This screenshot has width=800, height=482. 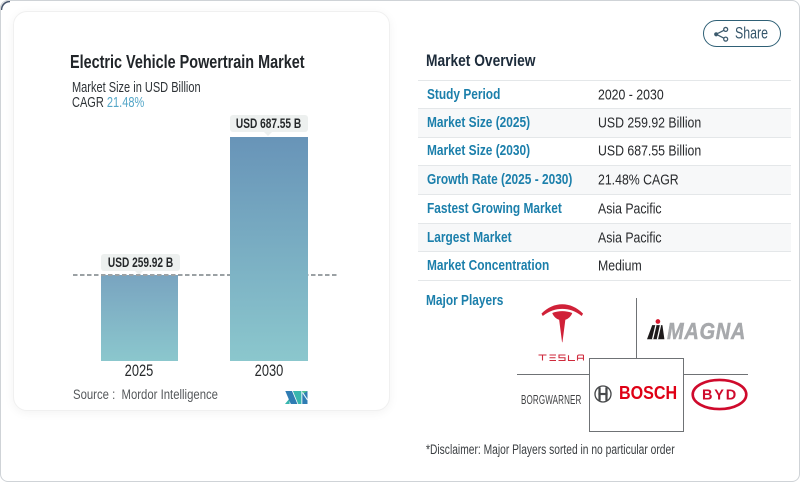 I want to click on svg-text: BYD, so click(x=720, y=396).